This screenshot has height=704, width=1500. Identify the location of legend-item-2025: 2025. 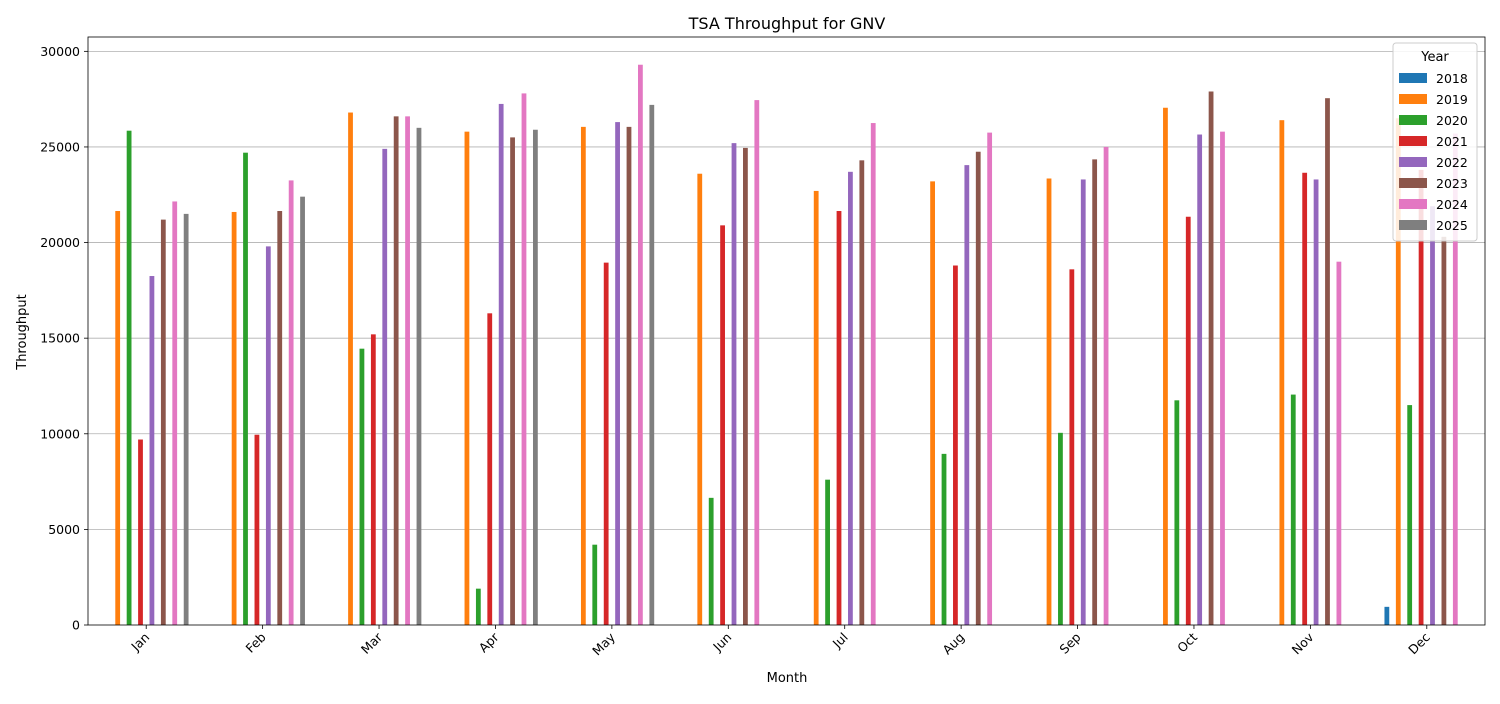
(1433, 225).